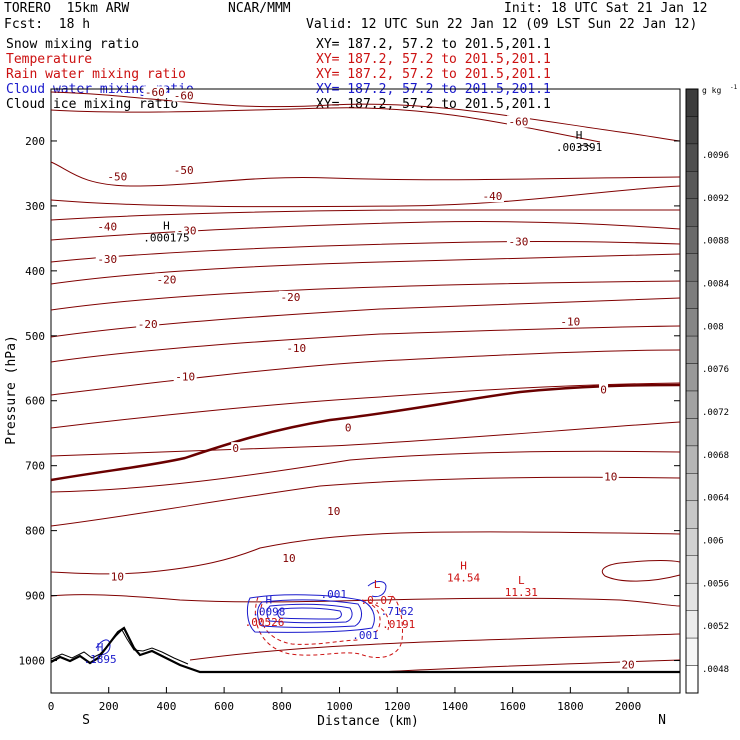 Image resolution: width=740 pixels, height=740 pixels. I want to click on colorbar-tick-label: .0088, so click(715, 242).